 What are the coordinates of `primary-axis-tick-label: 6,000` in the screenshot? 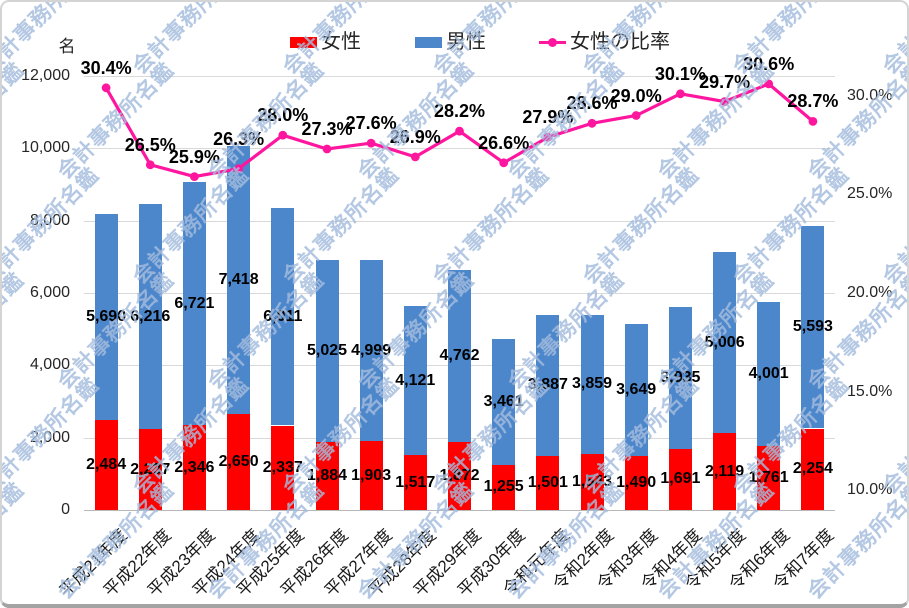 It's located at (49, 292).